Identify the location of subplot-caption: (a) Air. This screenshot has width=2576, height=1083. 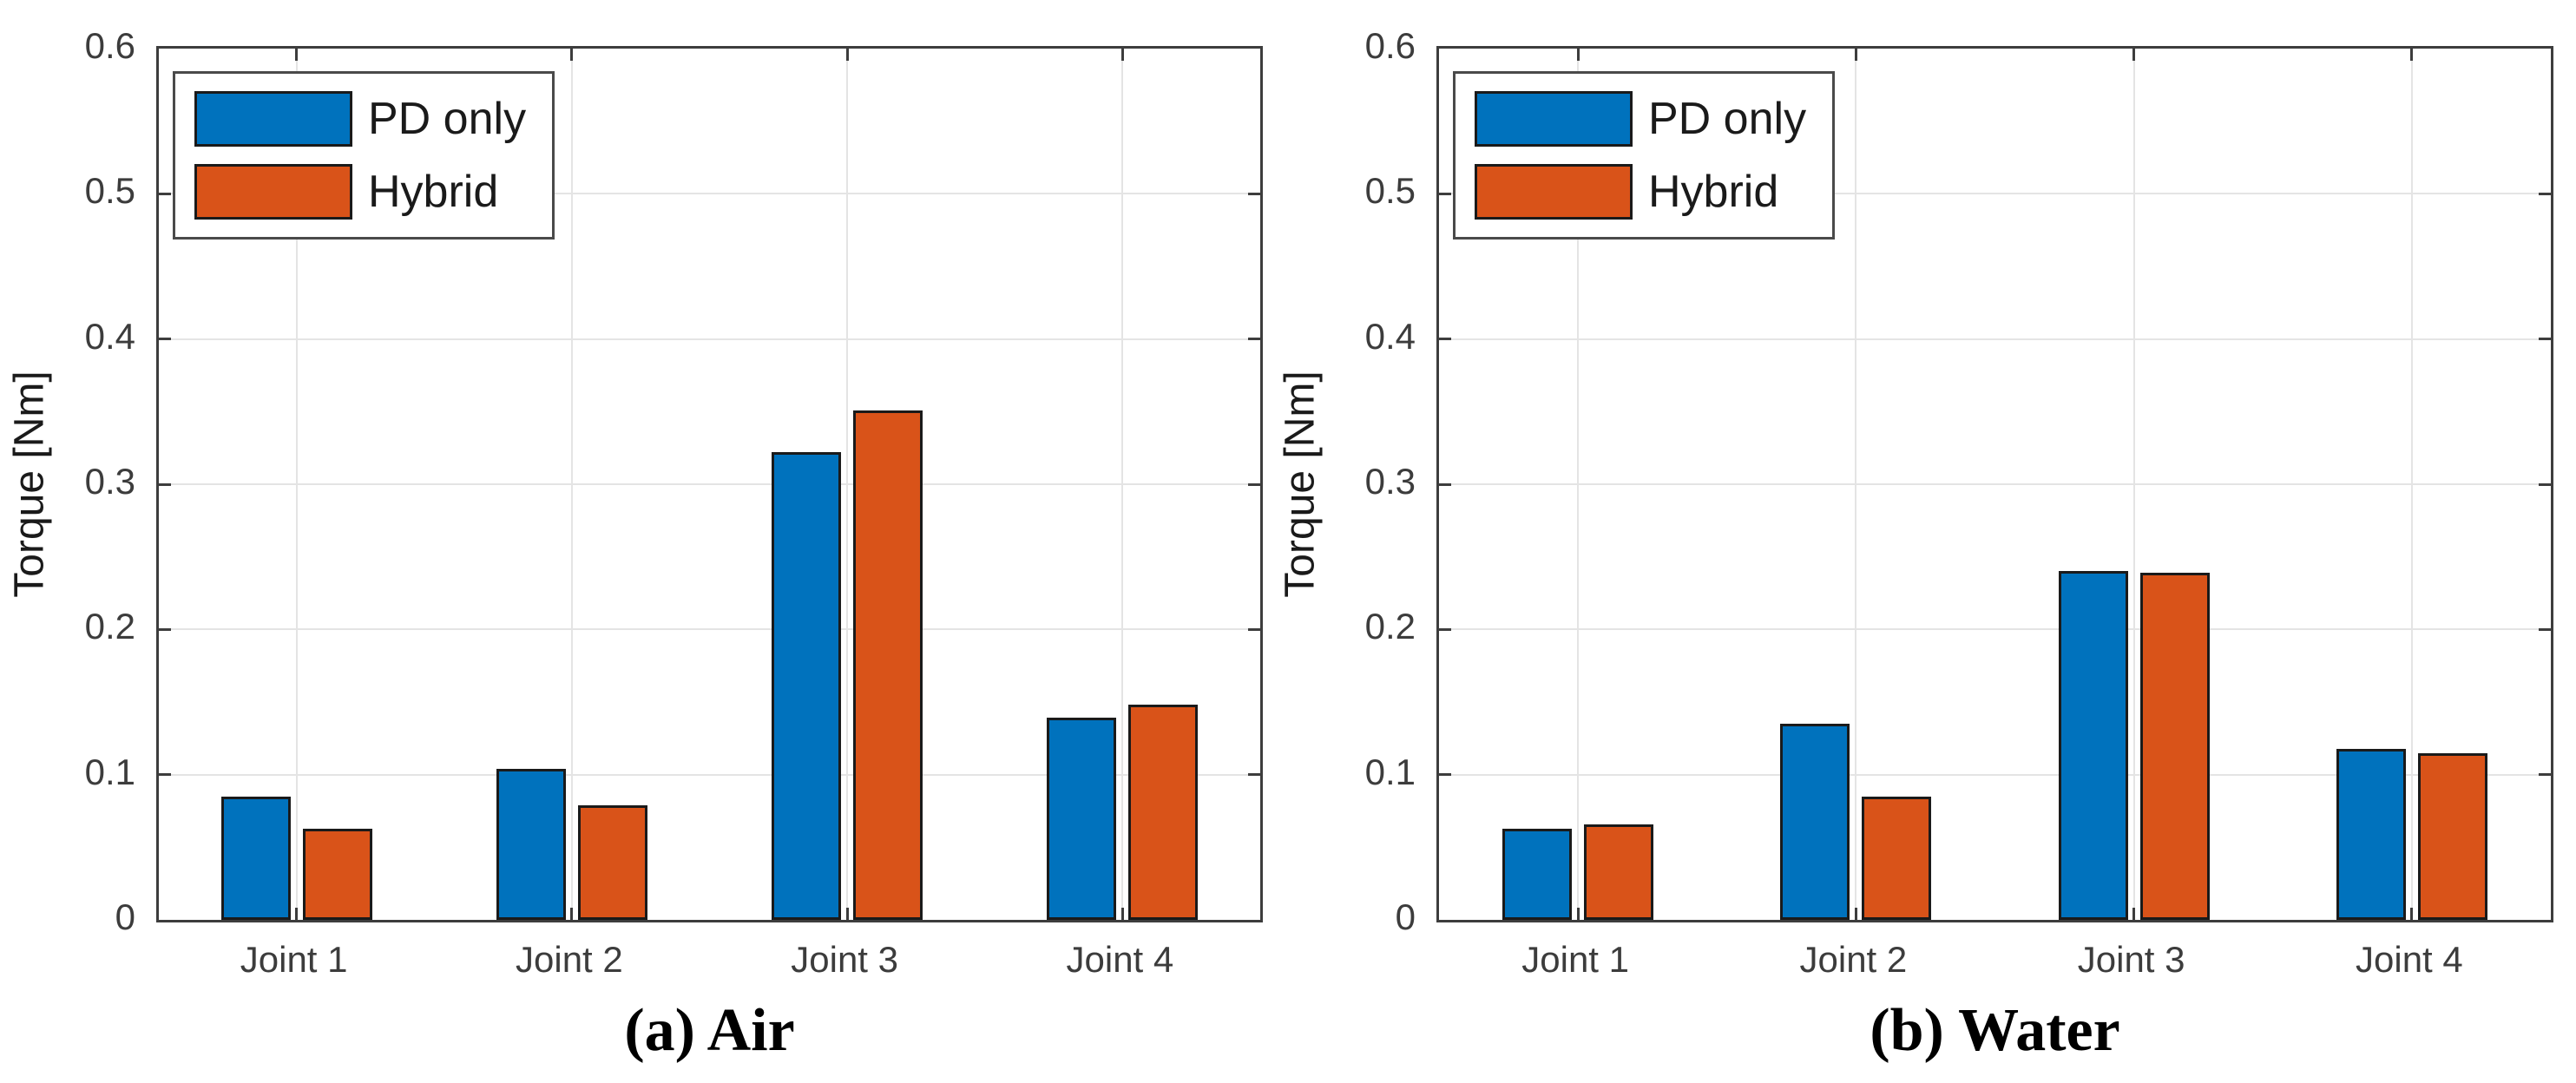
(710, 1031).